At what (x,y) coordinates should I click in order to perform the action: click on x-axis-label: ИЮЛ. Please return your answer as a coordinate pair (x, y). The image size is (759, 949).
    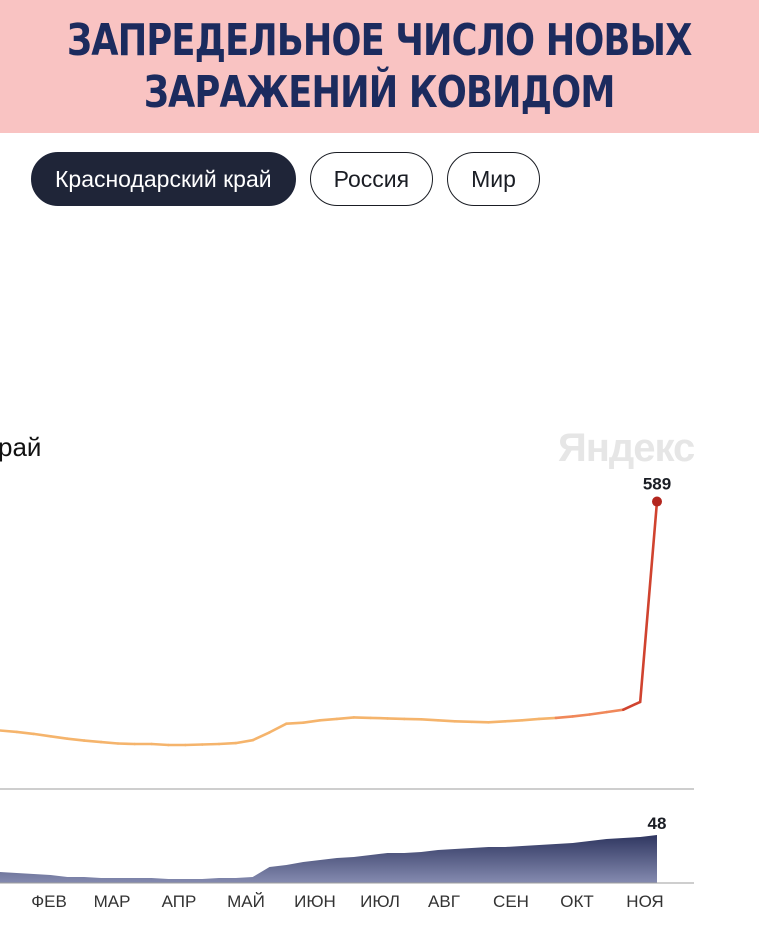
    Looking at the image, I should click on (380, 901).